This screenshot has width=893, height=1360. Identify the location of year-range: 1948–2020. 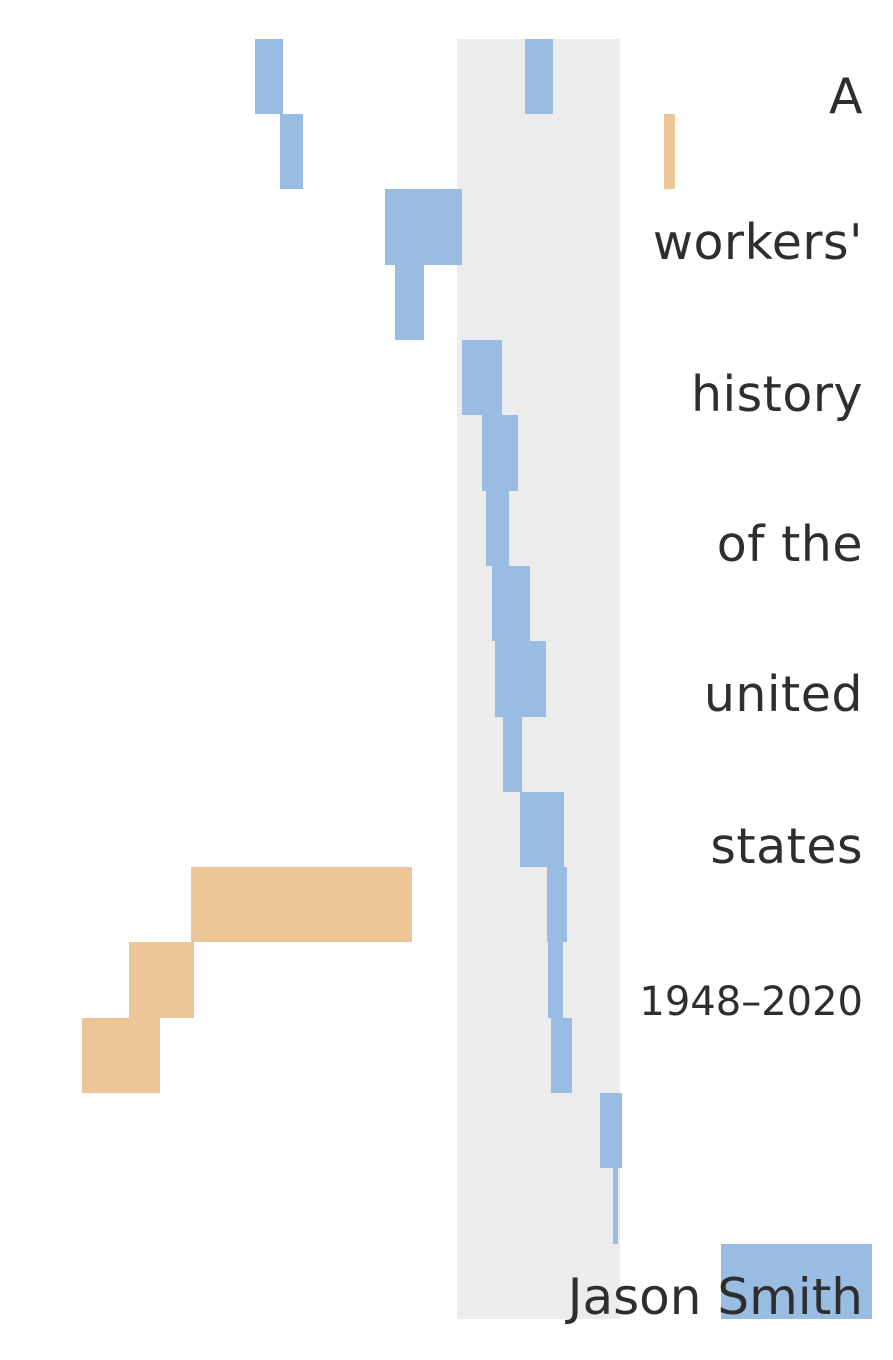
(751, 1002).